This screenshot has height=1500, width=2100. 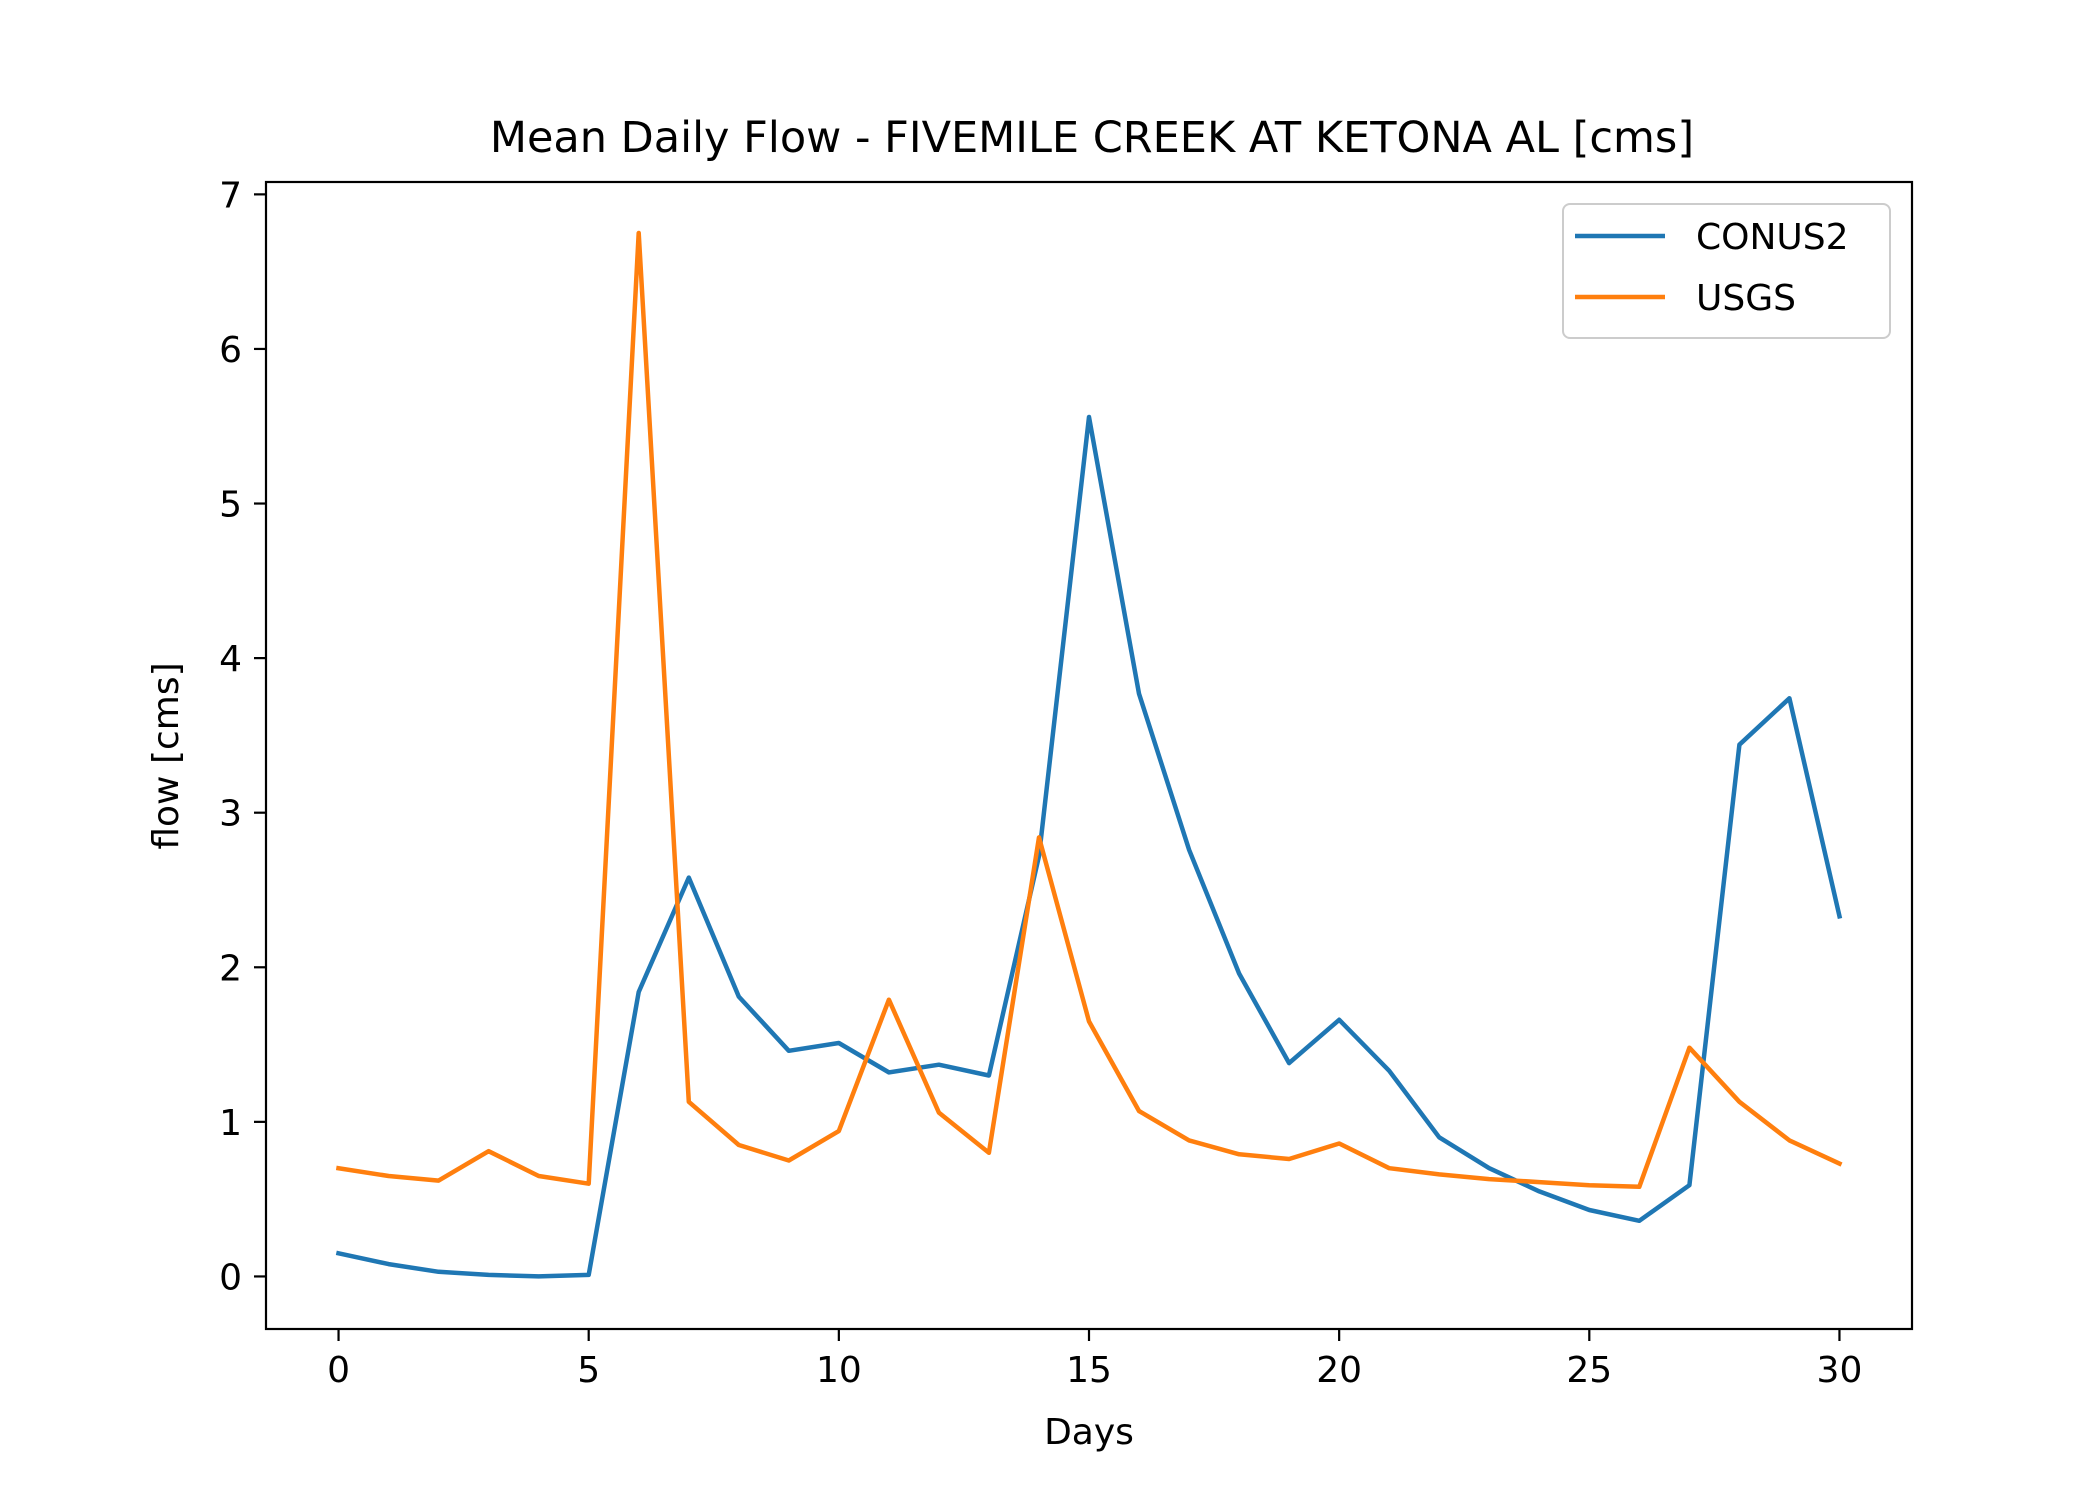 What do you see at coordinates (1589, 1370) in the screenshot?
I see `x-tick-label: 25` at bounding box center [1589, 1370].